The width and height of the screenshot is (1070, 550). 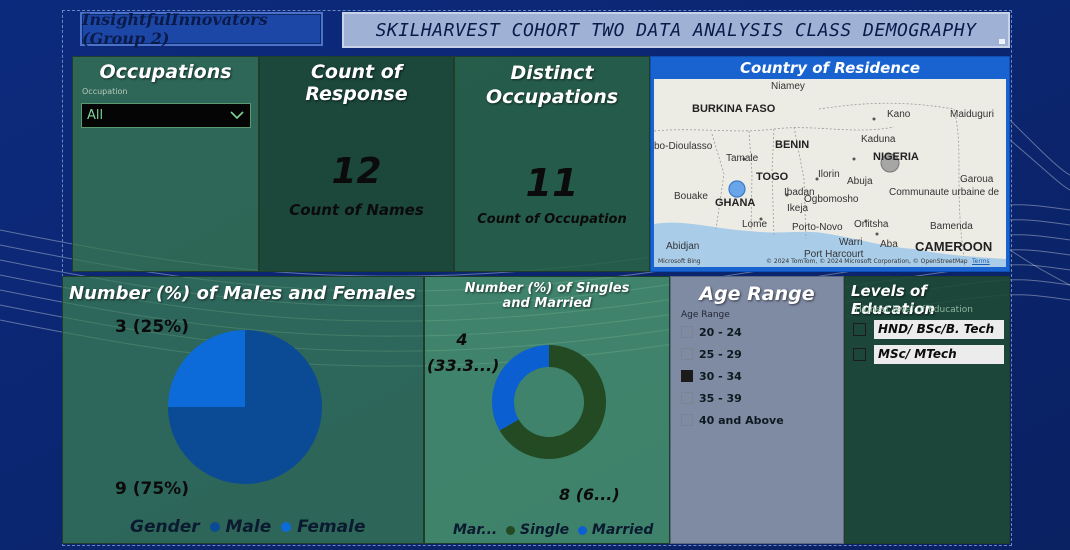 I want to click on education-option: MSc/ MTech, so click(x=928, y=354).